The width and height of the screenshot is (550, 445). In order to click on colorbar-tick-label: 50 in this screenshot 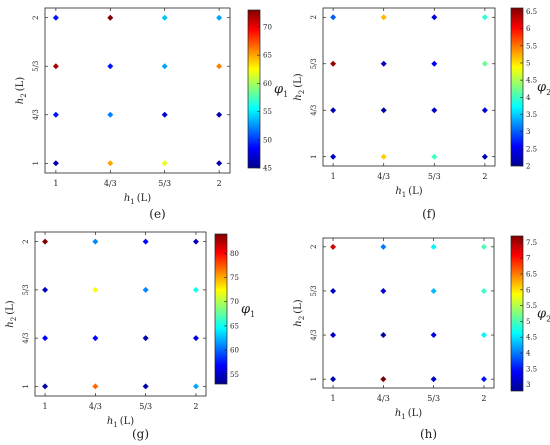, I will do `click(267, 140)`.